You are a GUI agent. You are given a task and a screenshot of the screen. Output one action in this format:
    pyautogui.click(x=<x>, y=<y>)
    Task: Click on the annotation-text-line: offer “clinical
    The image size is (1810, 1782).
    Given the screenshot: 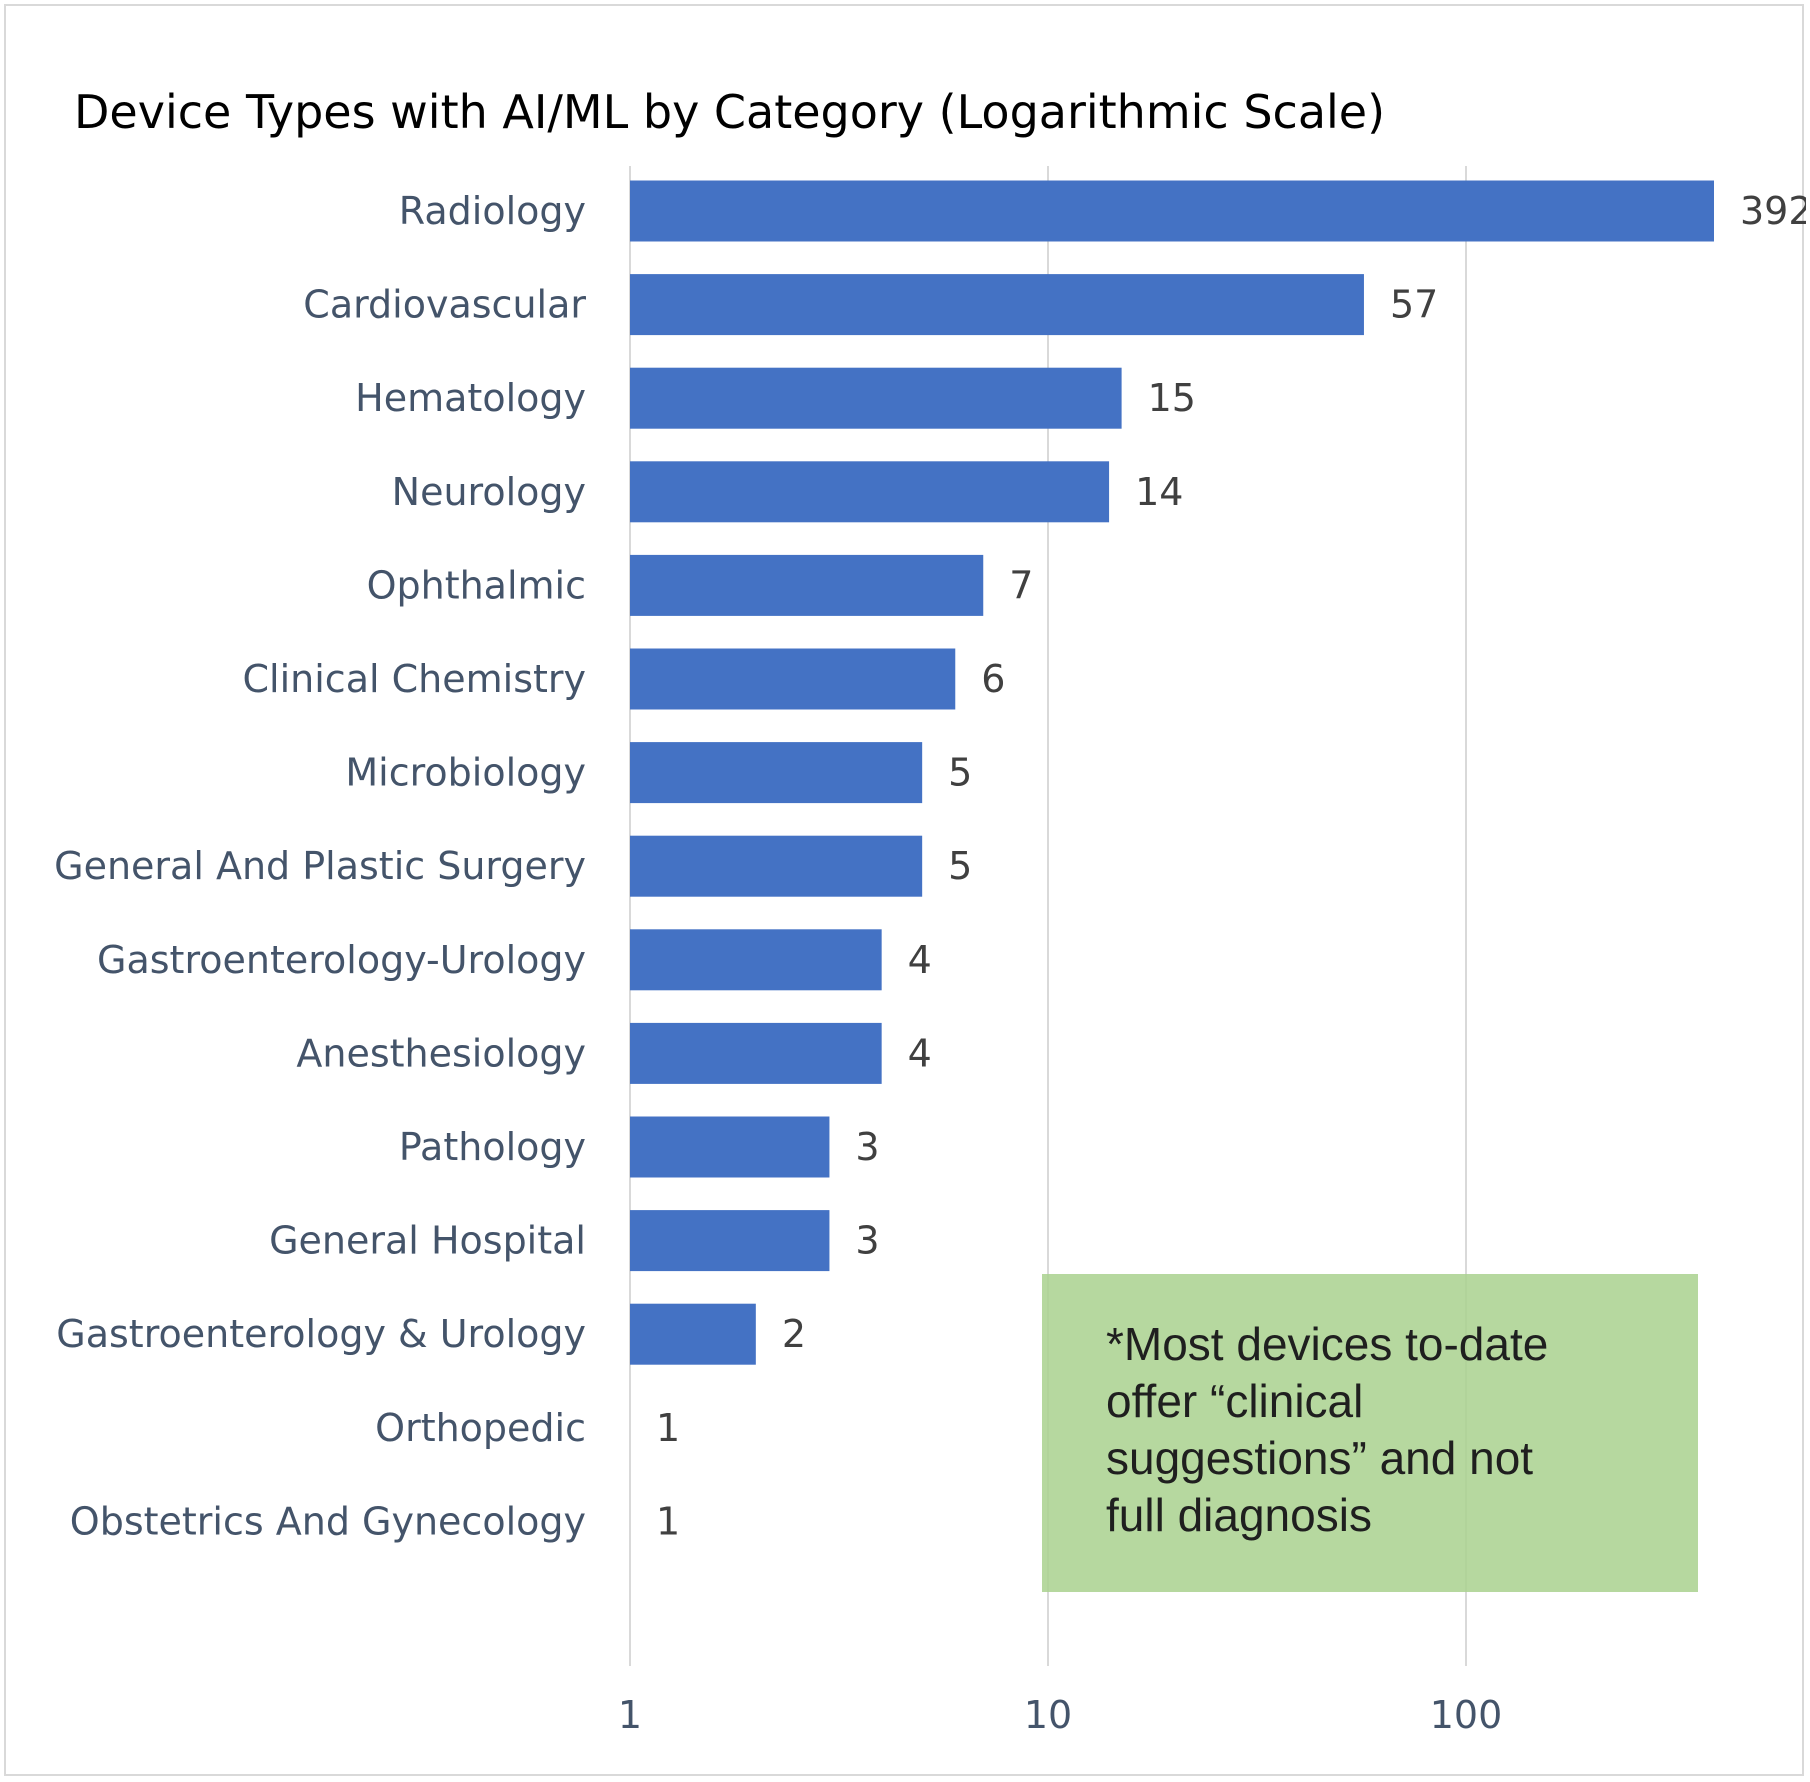 What is the action you would take?
    pyautogui.click(x=1234, y=1401)
    